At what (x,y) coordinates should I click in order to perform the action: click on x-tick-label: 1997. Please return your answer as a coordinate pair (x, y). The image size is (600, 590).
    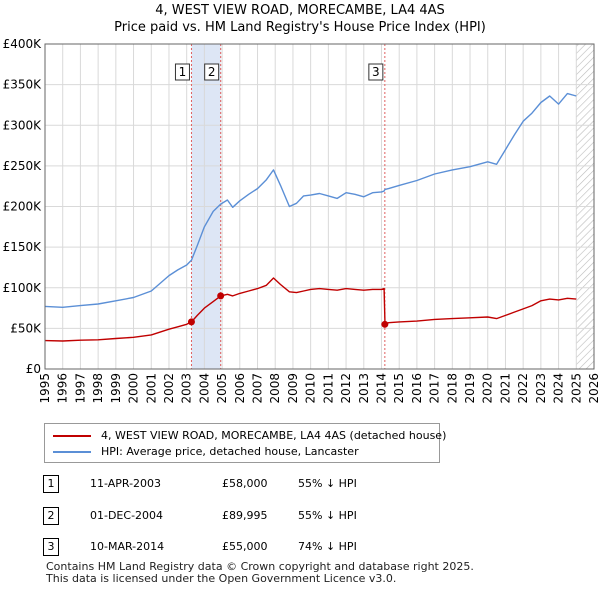
    Looking at the image, I should click on (80, 388).